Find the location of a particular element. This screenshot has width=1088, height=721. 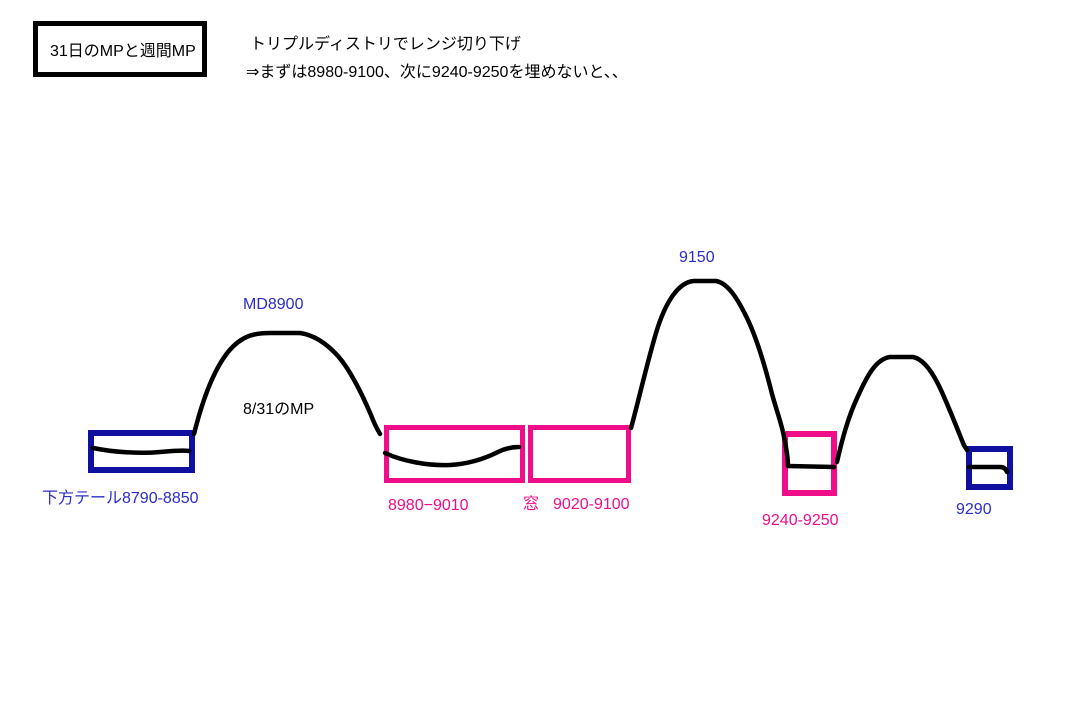

title-box-label: 31日のMPと週間MP is located at coordinates (123, 51).